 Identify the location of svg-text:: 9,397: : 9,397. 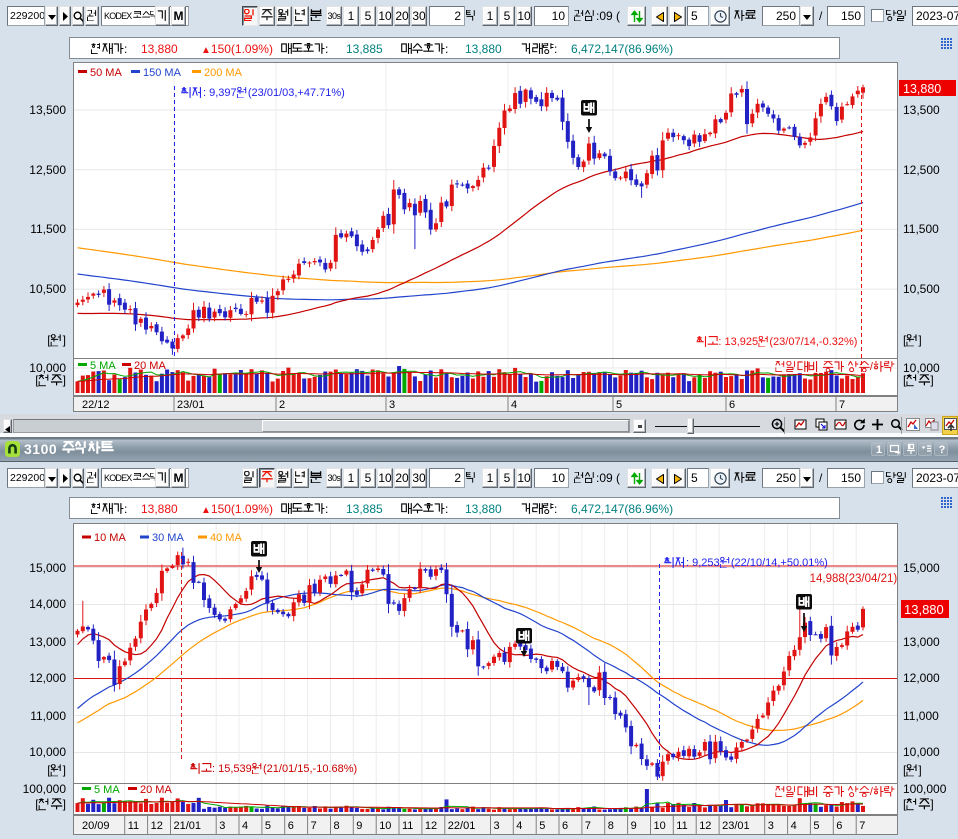
(220, 93).